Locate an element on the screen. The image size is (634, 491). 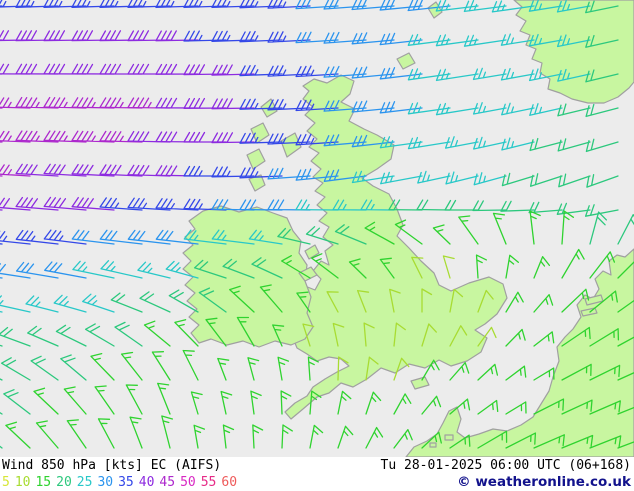
wind-speed-legend: 5 10 15 20 25 30 35 40 45 50 55 60 is located at coordinates (122, 483).